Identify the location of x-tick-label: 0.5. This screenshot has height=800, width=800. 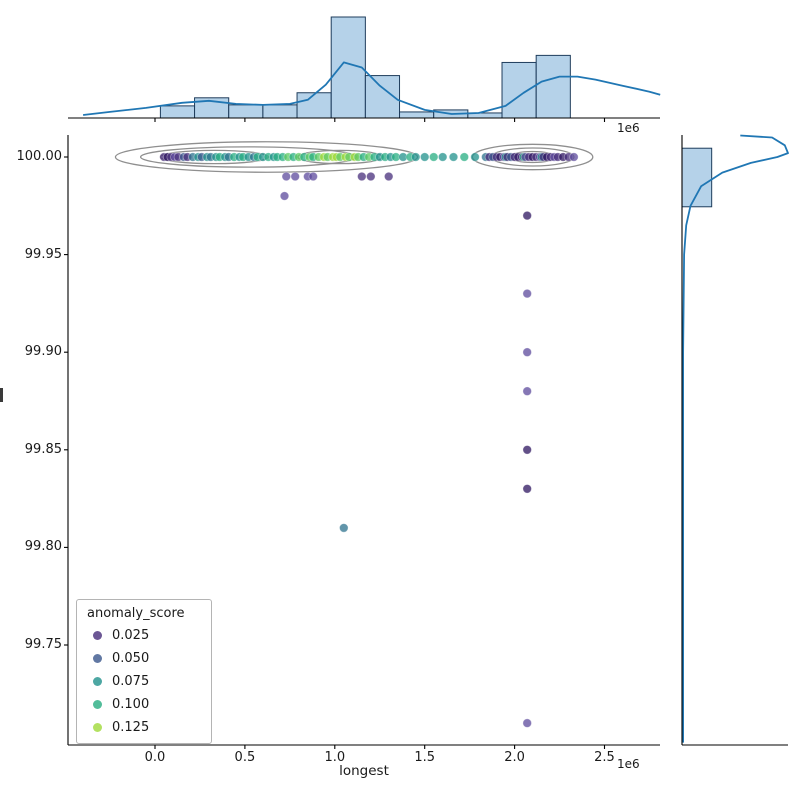
(245, 757).